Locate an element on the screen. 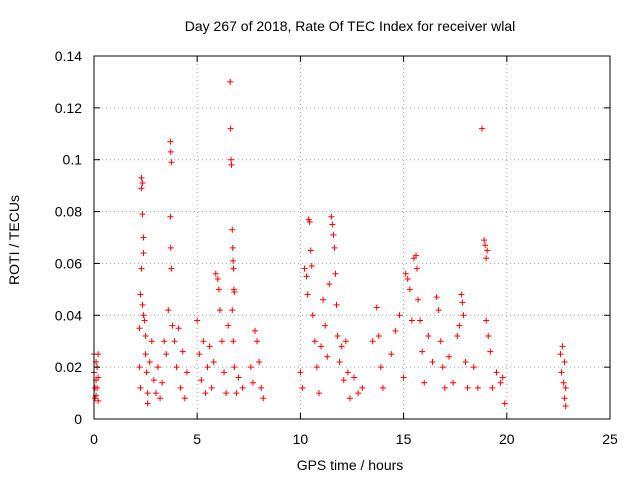 The height and width of the screenshot is (480, 640). y-tick-label: 0.14 is located at coordinates (68, 56).